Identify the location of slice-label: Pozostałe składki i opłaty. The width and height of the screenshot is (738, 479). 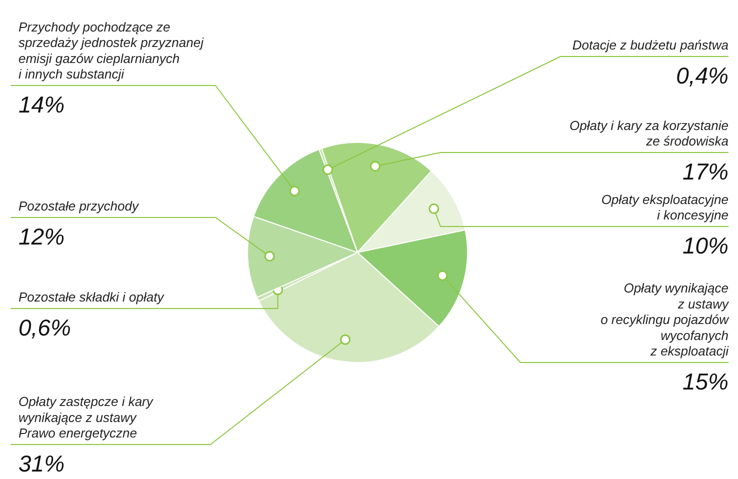
(92, 297).